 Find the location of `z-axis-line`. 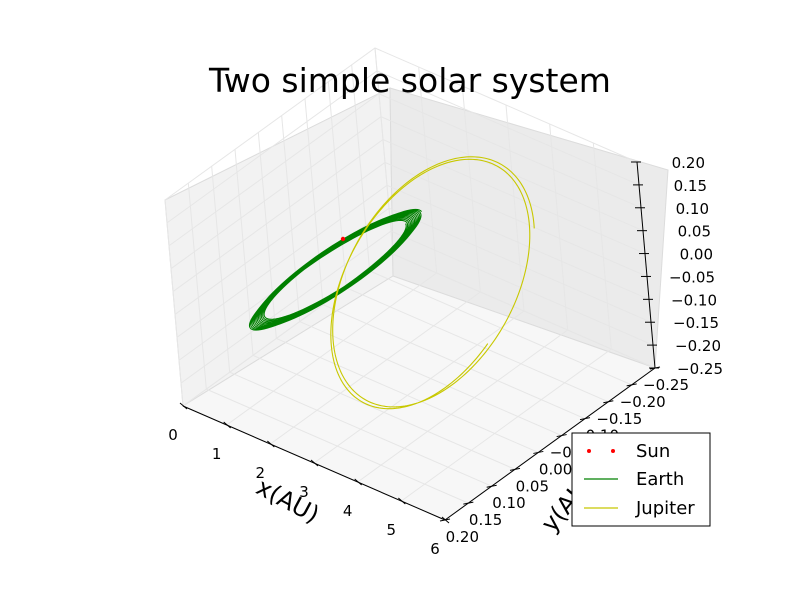

z-axis-line is located at coordinates (646, 265).